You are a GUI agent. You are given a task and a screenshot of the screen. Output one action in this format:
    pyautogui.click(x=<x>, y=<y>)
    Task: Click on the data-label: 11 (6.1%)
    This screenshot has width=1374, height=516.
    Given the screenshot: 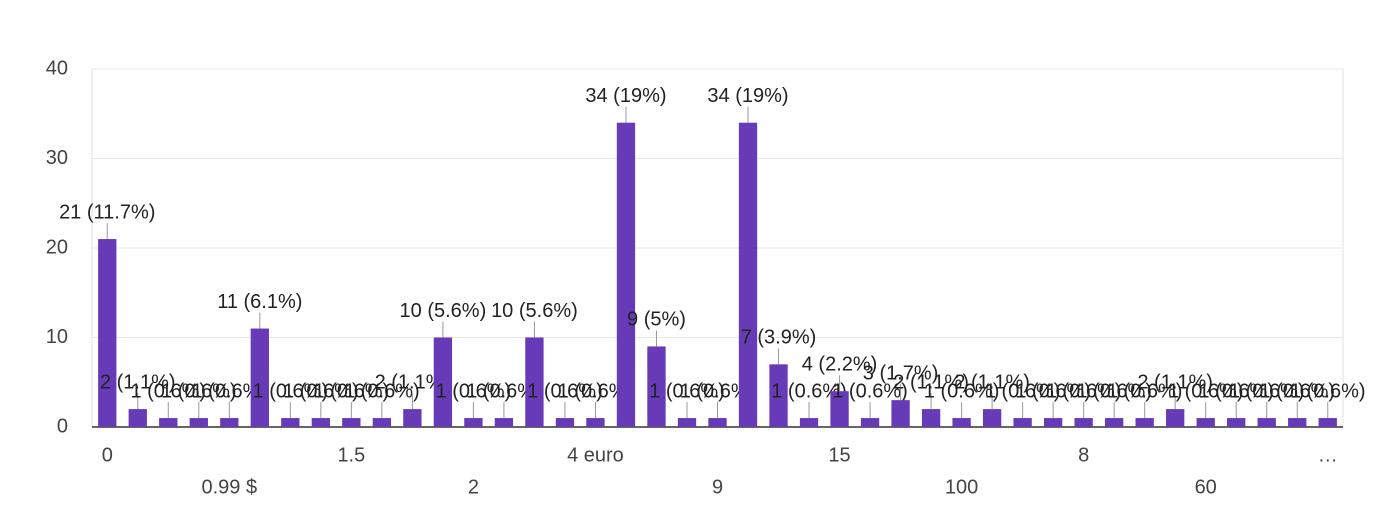 What is the action you would take?
    pyautogui.click(x=259, y=302)
    